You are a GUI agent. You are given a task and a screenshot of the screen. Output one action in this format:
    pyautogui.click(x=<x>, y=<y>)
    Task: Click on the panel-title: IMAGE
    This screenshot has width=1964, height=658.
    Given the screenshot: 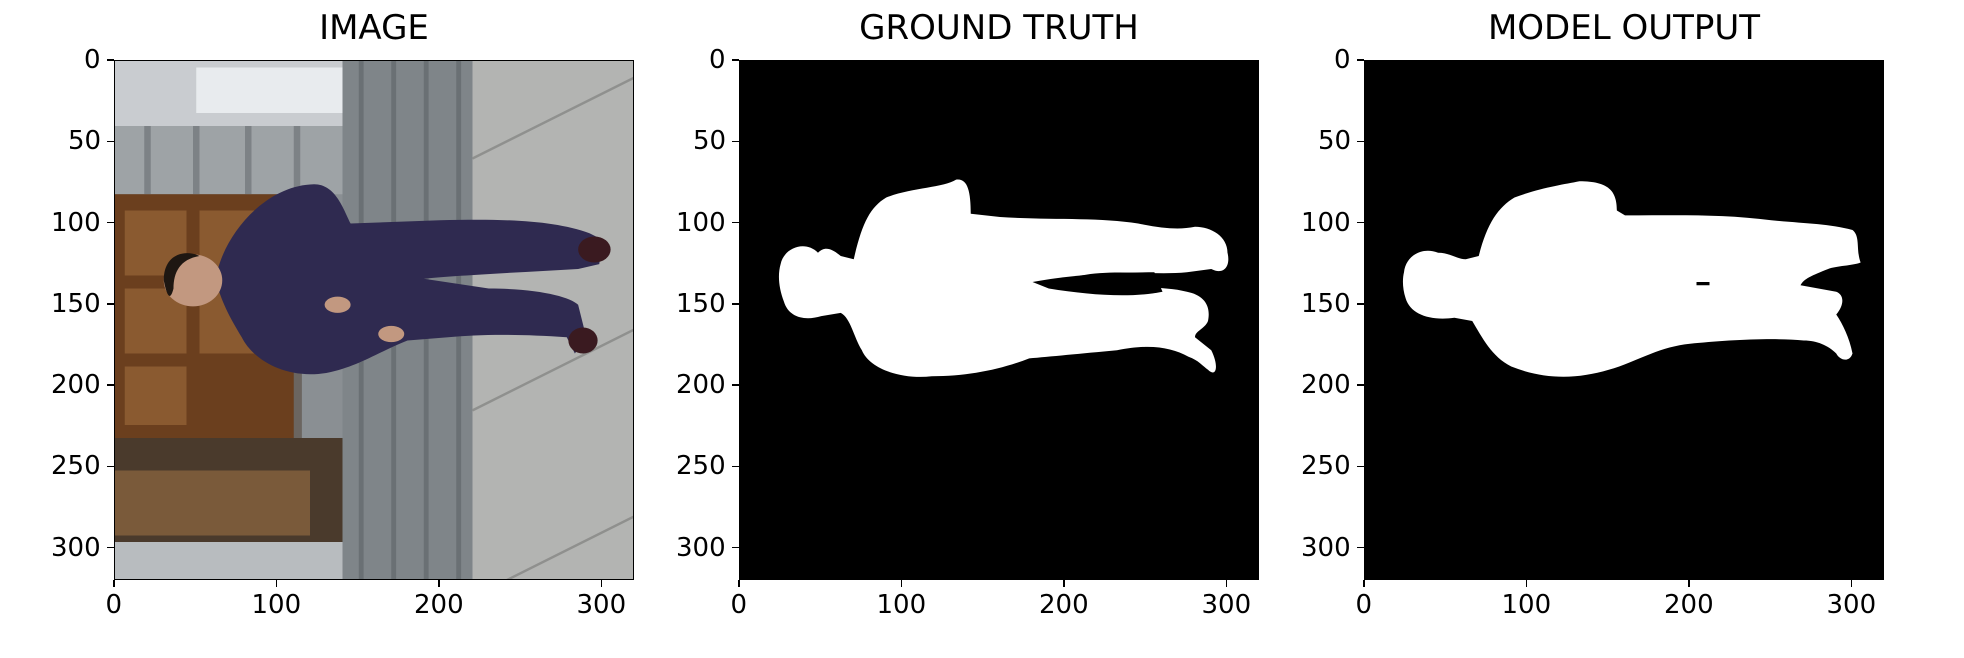 What is the action you would take?
    pyautogui.click(x=374, y=28)
    